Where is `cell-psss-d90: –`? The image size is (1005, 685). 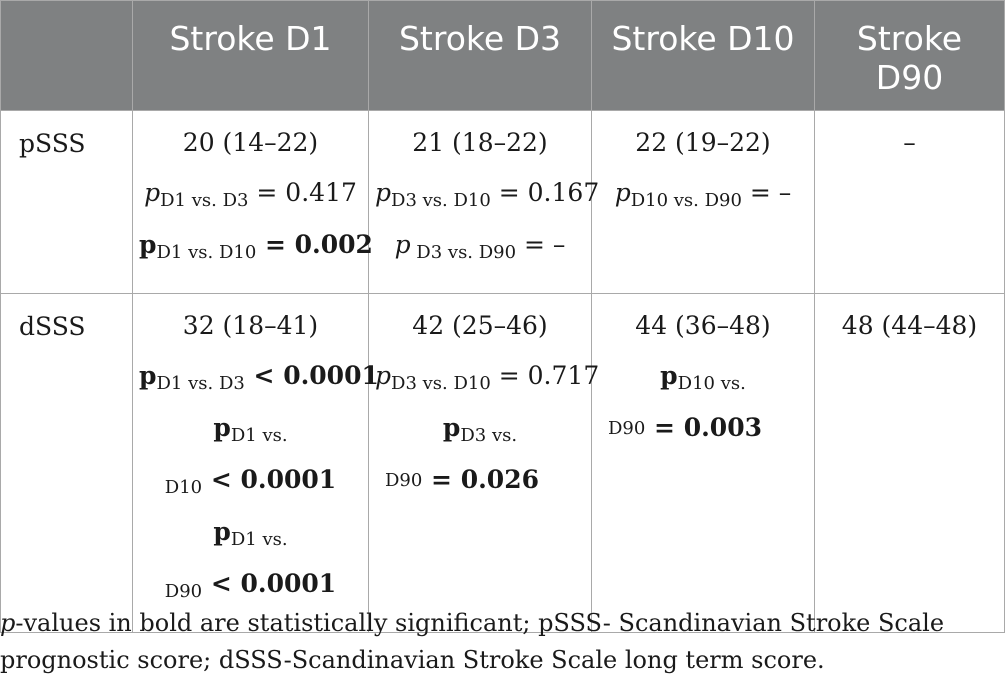
cell-psss-d90: – is located at coordinates (909, 202).